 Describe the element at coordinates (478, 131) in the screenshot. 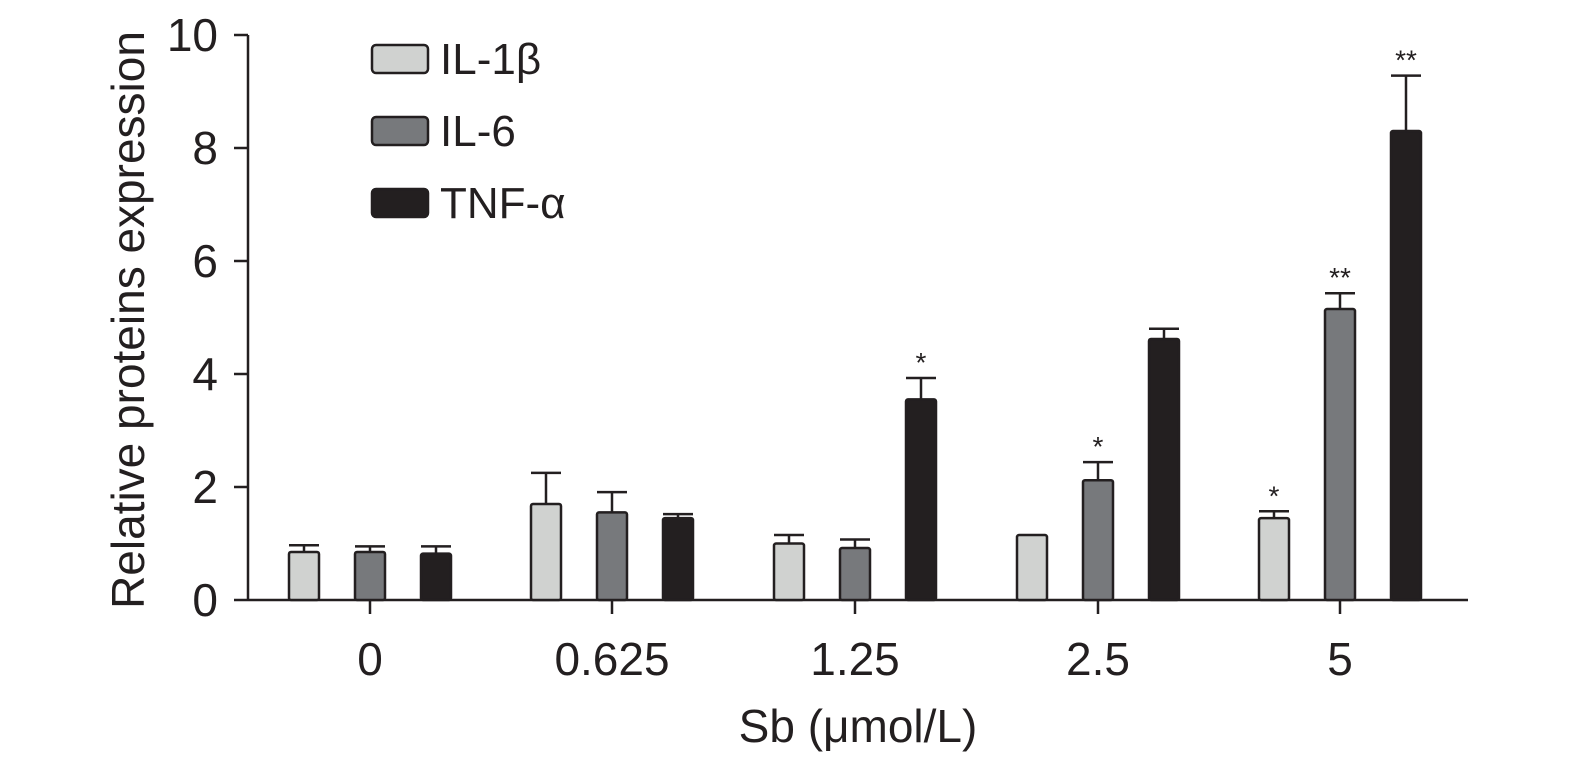

I see `legend-label: IL-6` at that location.